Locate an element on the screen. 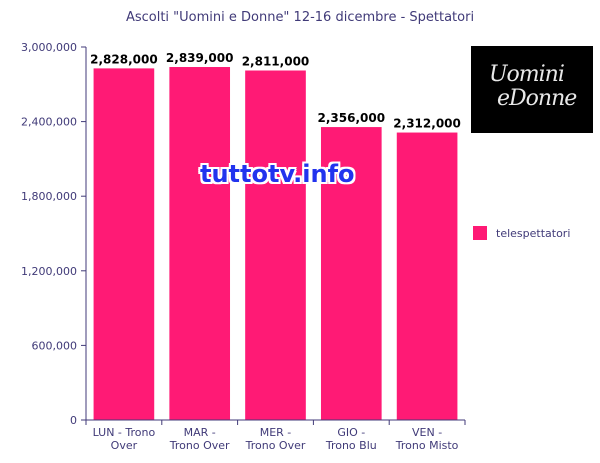 The image size is (600, 463). x-tick-label: MER -Trono Over is located at coordinates (275, 439).